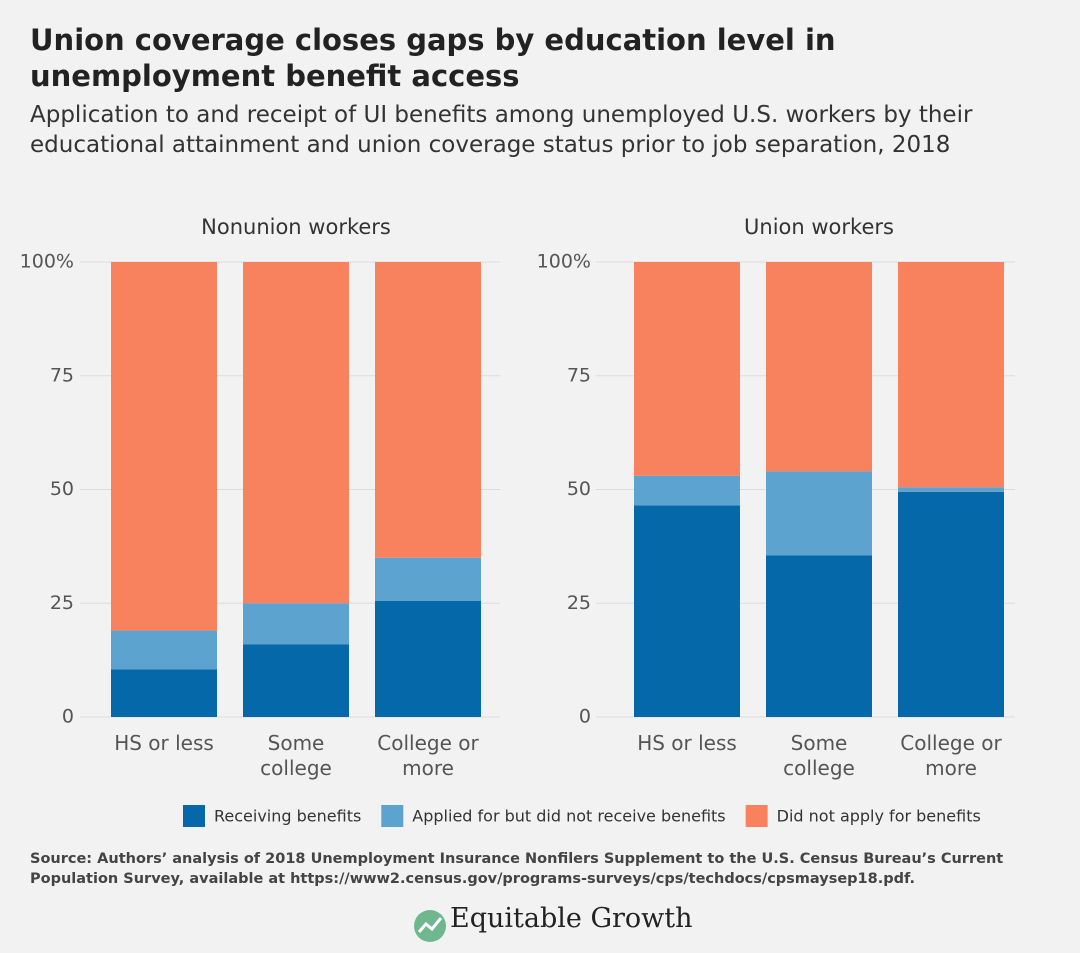 The width and height of the screenshot is (1080, 953). Describe the element at coordinates (430, 925) in the screenshot. I see `logo-icon-line` at that location.